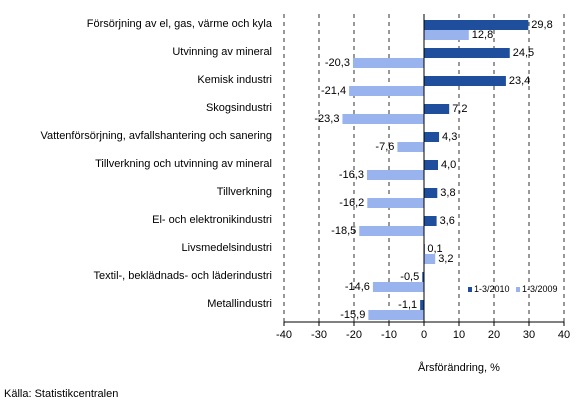 This screenshot has height=412, width=581. I want to click on category-label: Metallindustri, so click(239, 304).